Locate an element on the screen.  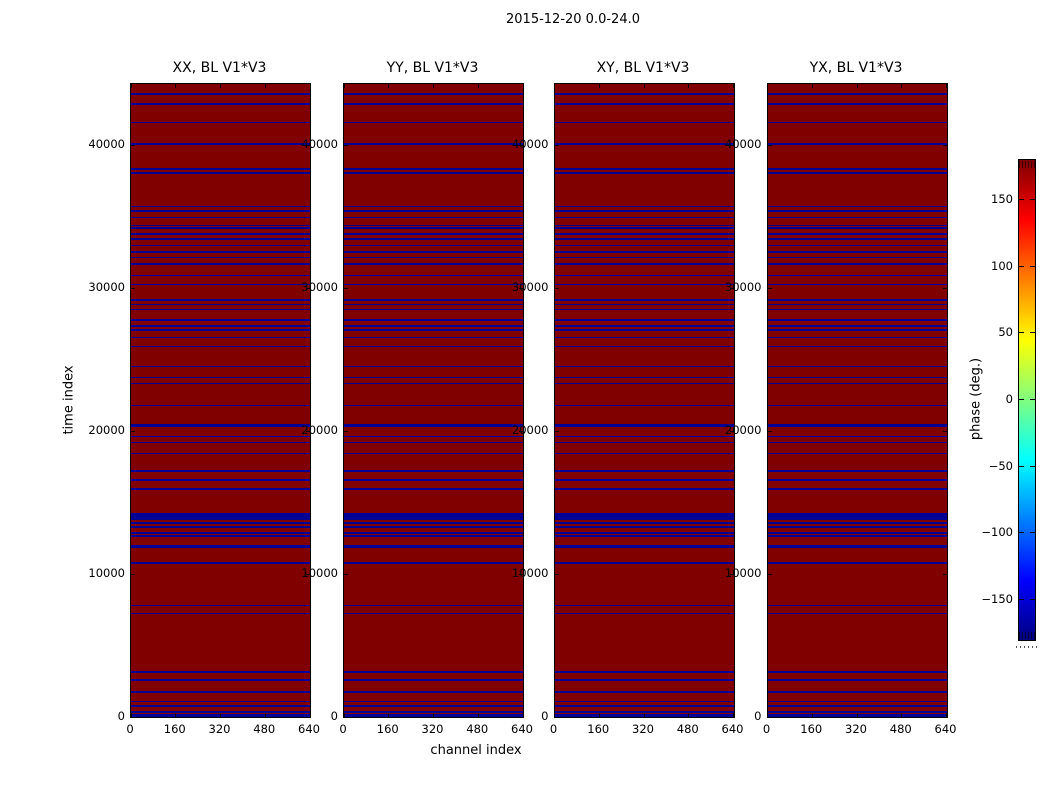
colorbar-tick-label: 150 is located at coordinates (1002, 199).